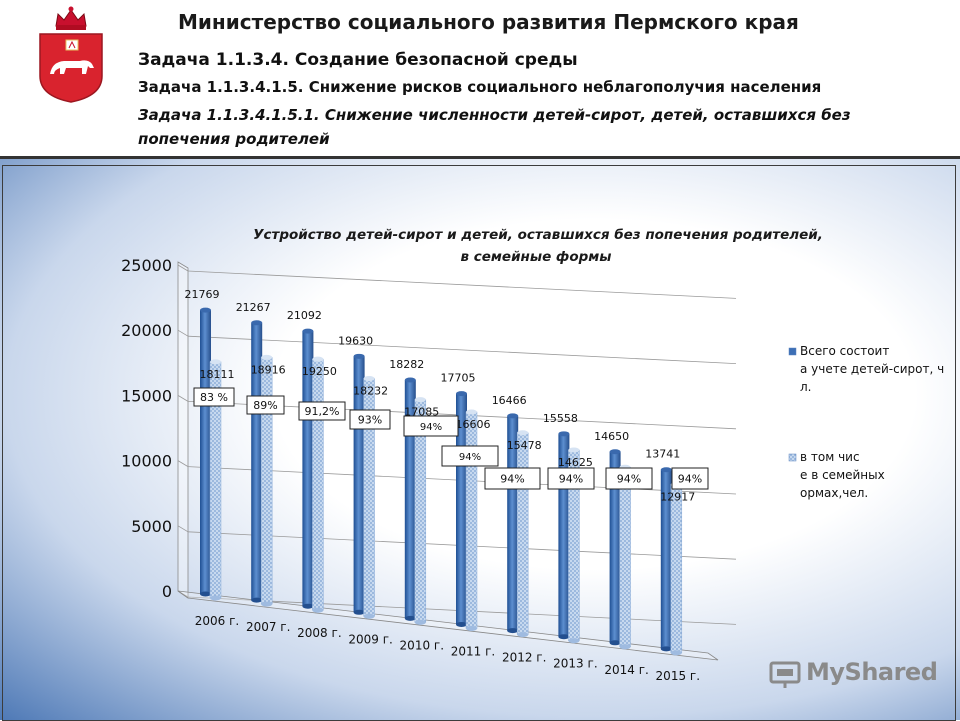  Describe the element at coordinates (146, 265) in the screenshot. I see `y-tick-label: 25000` at that location.